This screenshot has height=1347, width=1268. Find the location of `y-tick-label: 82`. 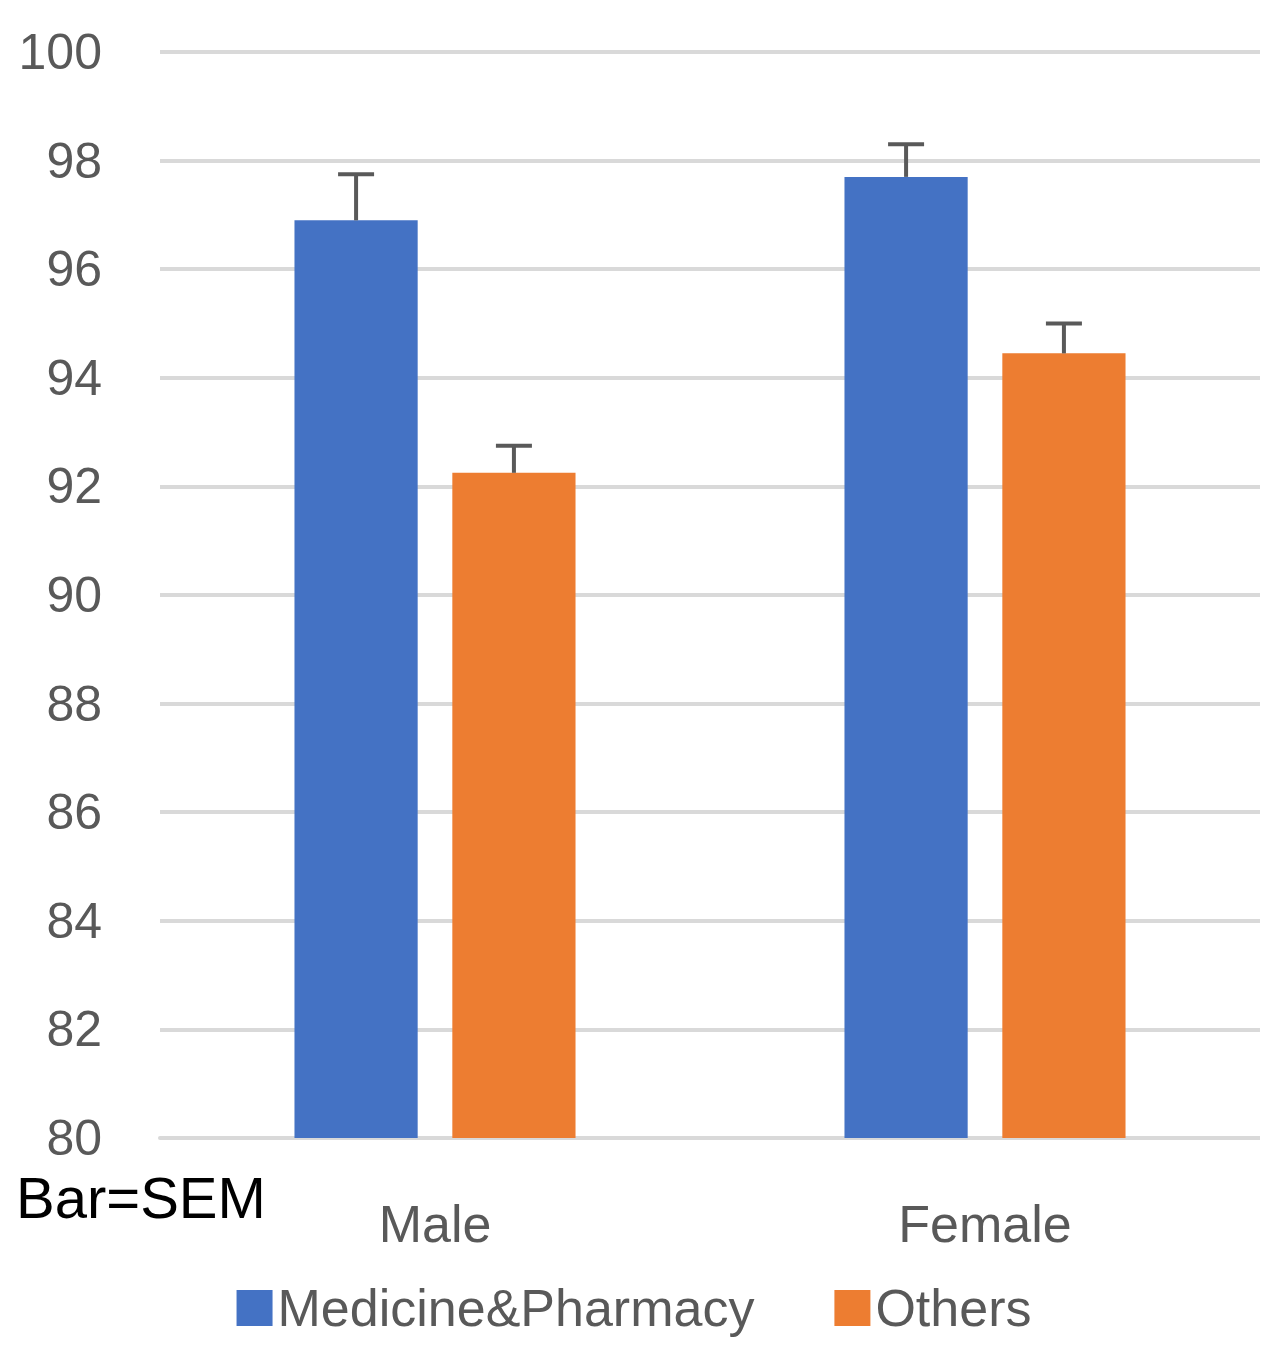

y-tick-label: 82 is located at coordinates (74, 1029).